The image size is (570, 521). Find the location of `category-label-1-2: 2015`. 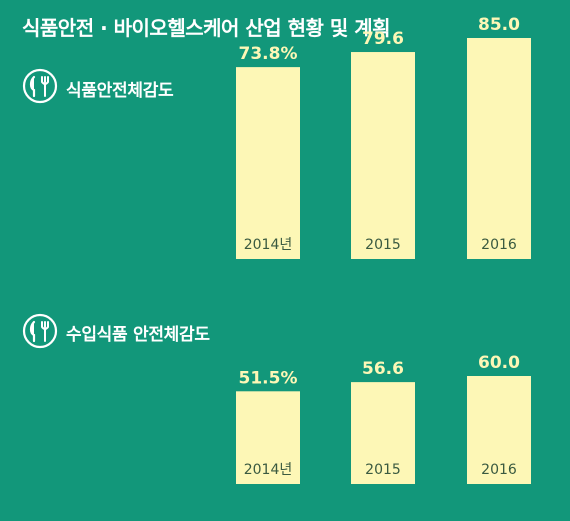

category-label-1-2: 2015 is located at coordinates (383, 245).